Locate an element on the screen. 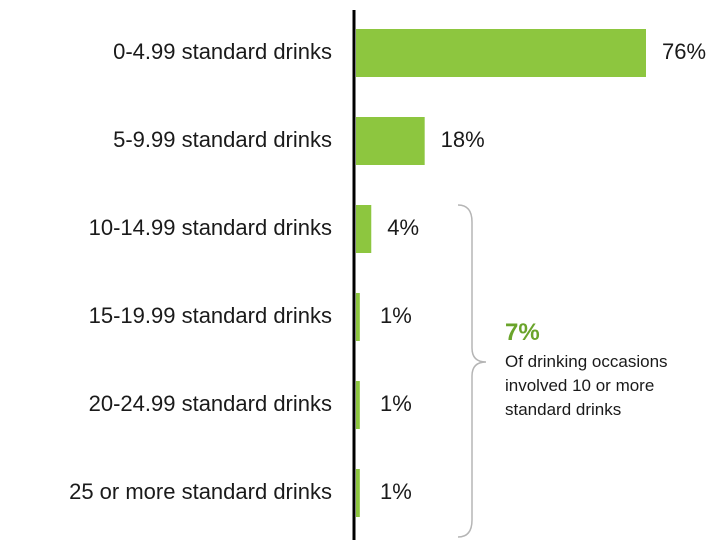 Image resolution: width=713 pixels, height=541 pixels. callout-line-3: standard drinks is located at coordinates (563, 409).